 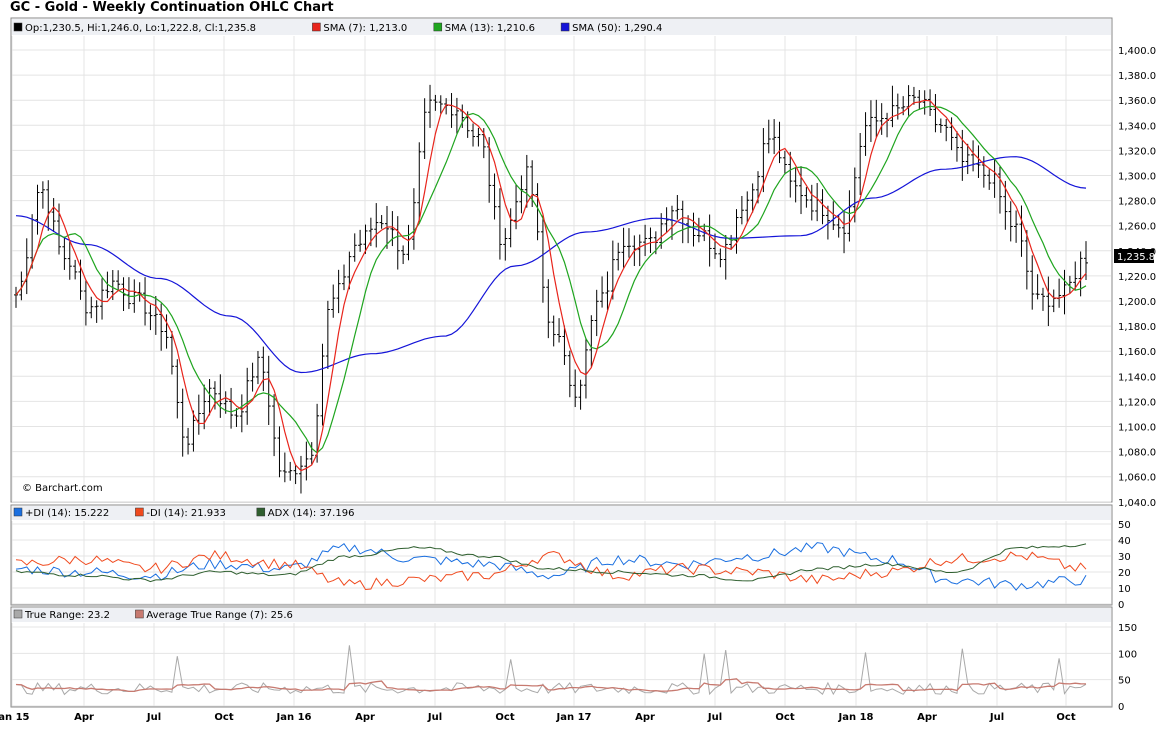 What do you see at coordinates (1137, 453) in the screenshot?
I see `price-tick-label: 1,080.0` at bounding box center [1137, 453].